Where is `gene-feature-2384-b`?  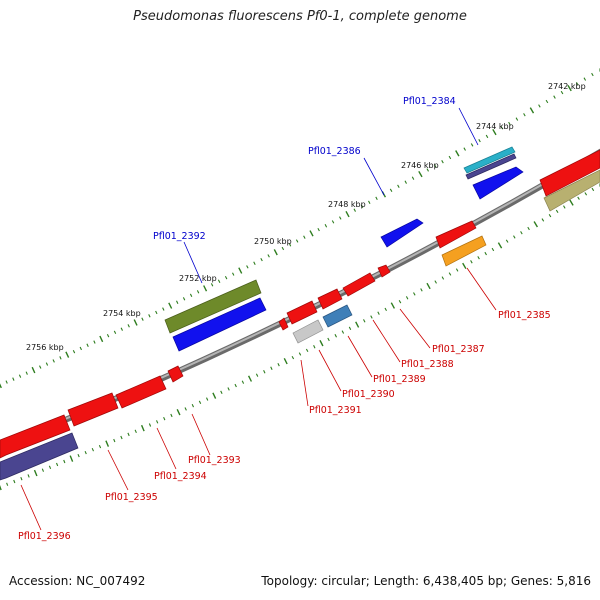 gene-feature-2384-b is located at coordinates (491, 166).